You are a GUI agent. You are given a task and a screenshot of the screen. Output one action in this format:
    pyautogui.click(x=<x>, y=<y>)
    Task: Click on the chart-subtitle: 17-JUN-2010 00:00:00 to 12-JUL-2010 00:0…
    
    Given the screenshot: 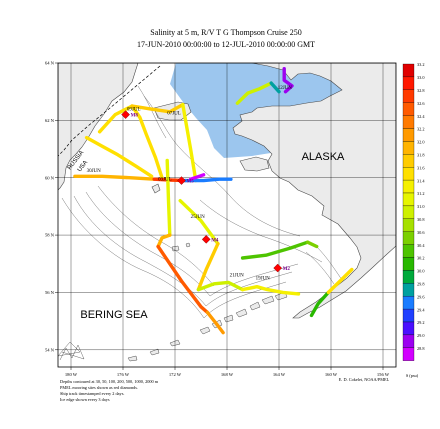 What is the action you would take?
    pyautogui.click(x=226, y=44)
    